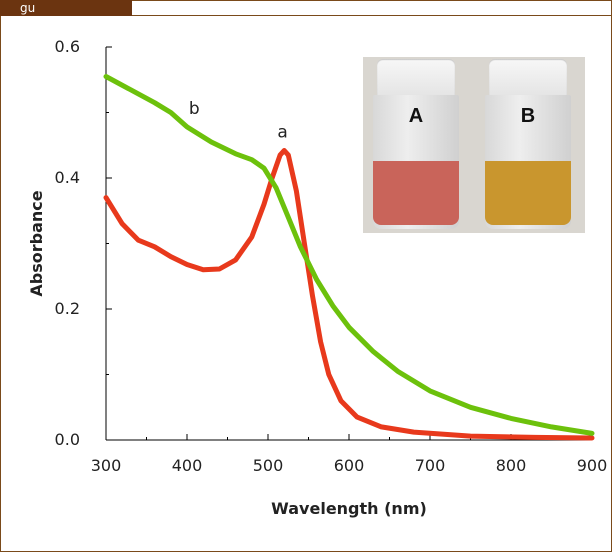 This screenshot has height=554, width=614. What do you see at coordinates (349, 465) in the screenshot?
I see `x-tick-label: 600` at bounding box center [349, 465].